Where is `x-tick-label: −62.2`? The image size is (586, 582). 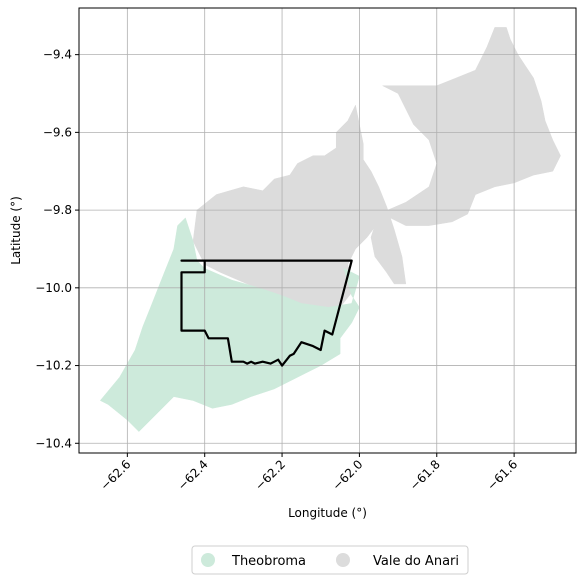
x-tick-label: −62.2 is located at coordinates (270, 475).